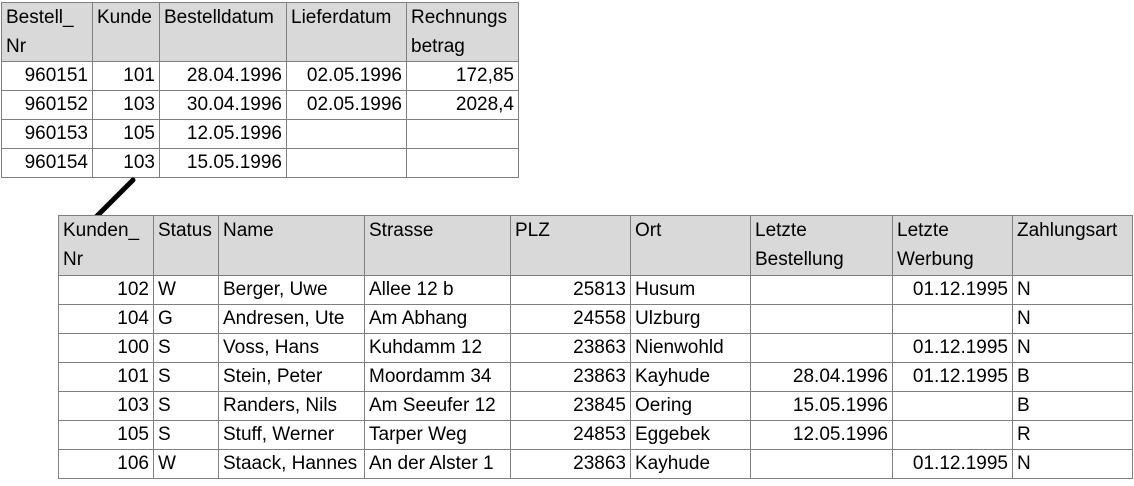 The height and width of the screenshot is (486, 1134). What do you see at coordinates (821, 406) in the screenshot?
I see `cell-letzte-bestellung: 15.05.1996` at bounding box center [821, 406].